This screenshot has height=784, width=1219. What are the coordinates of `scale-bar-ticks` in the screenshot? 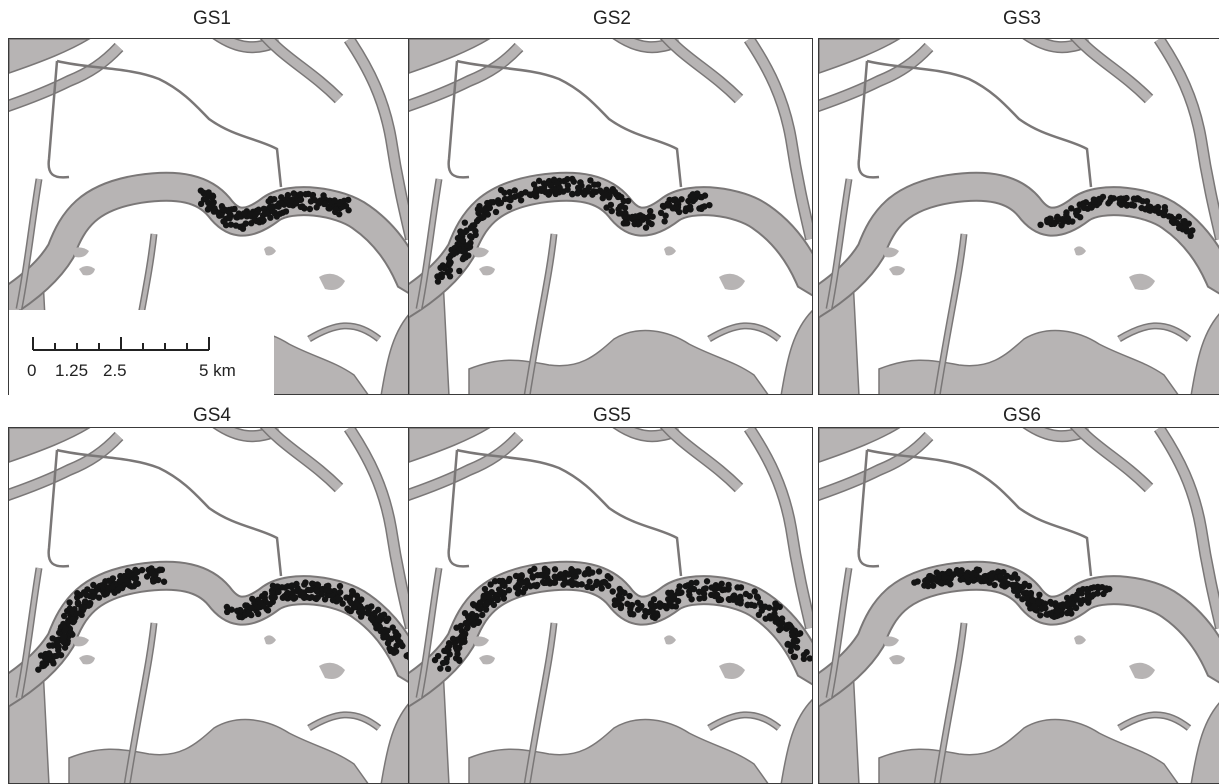 It's located at (121, 344).